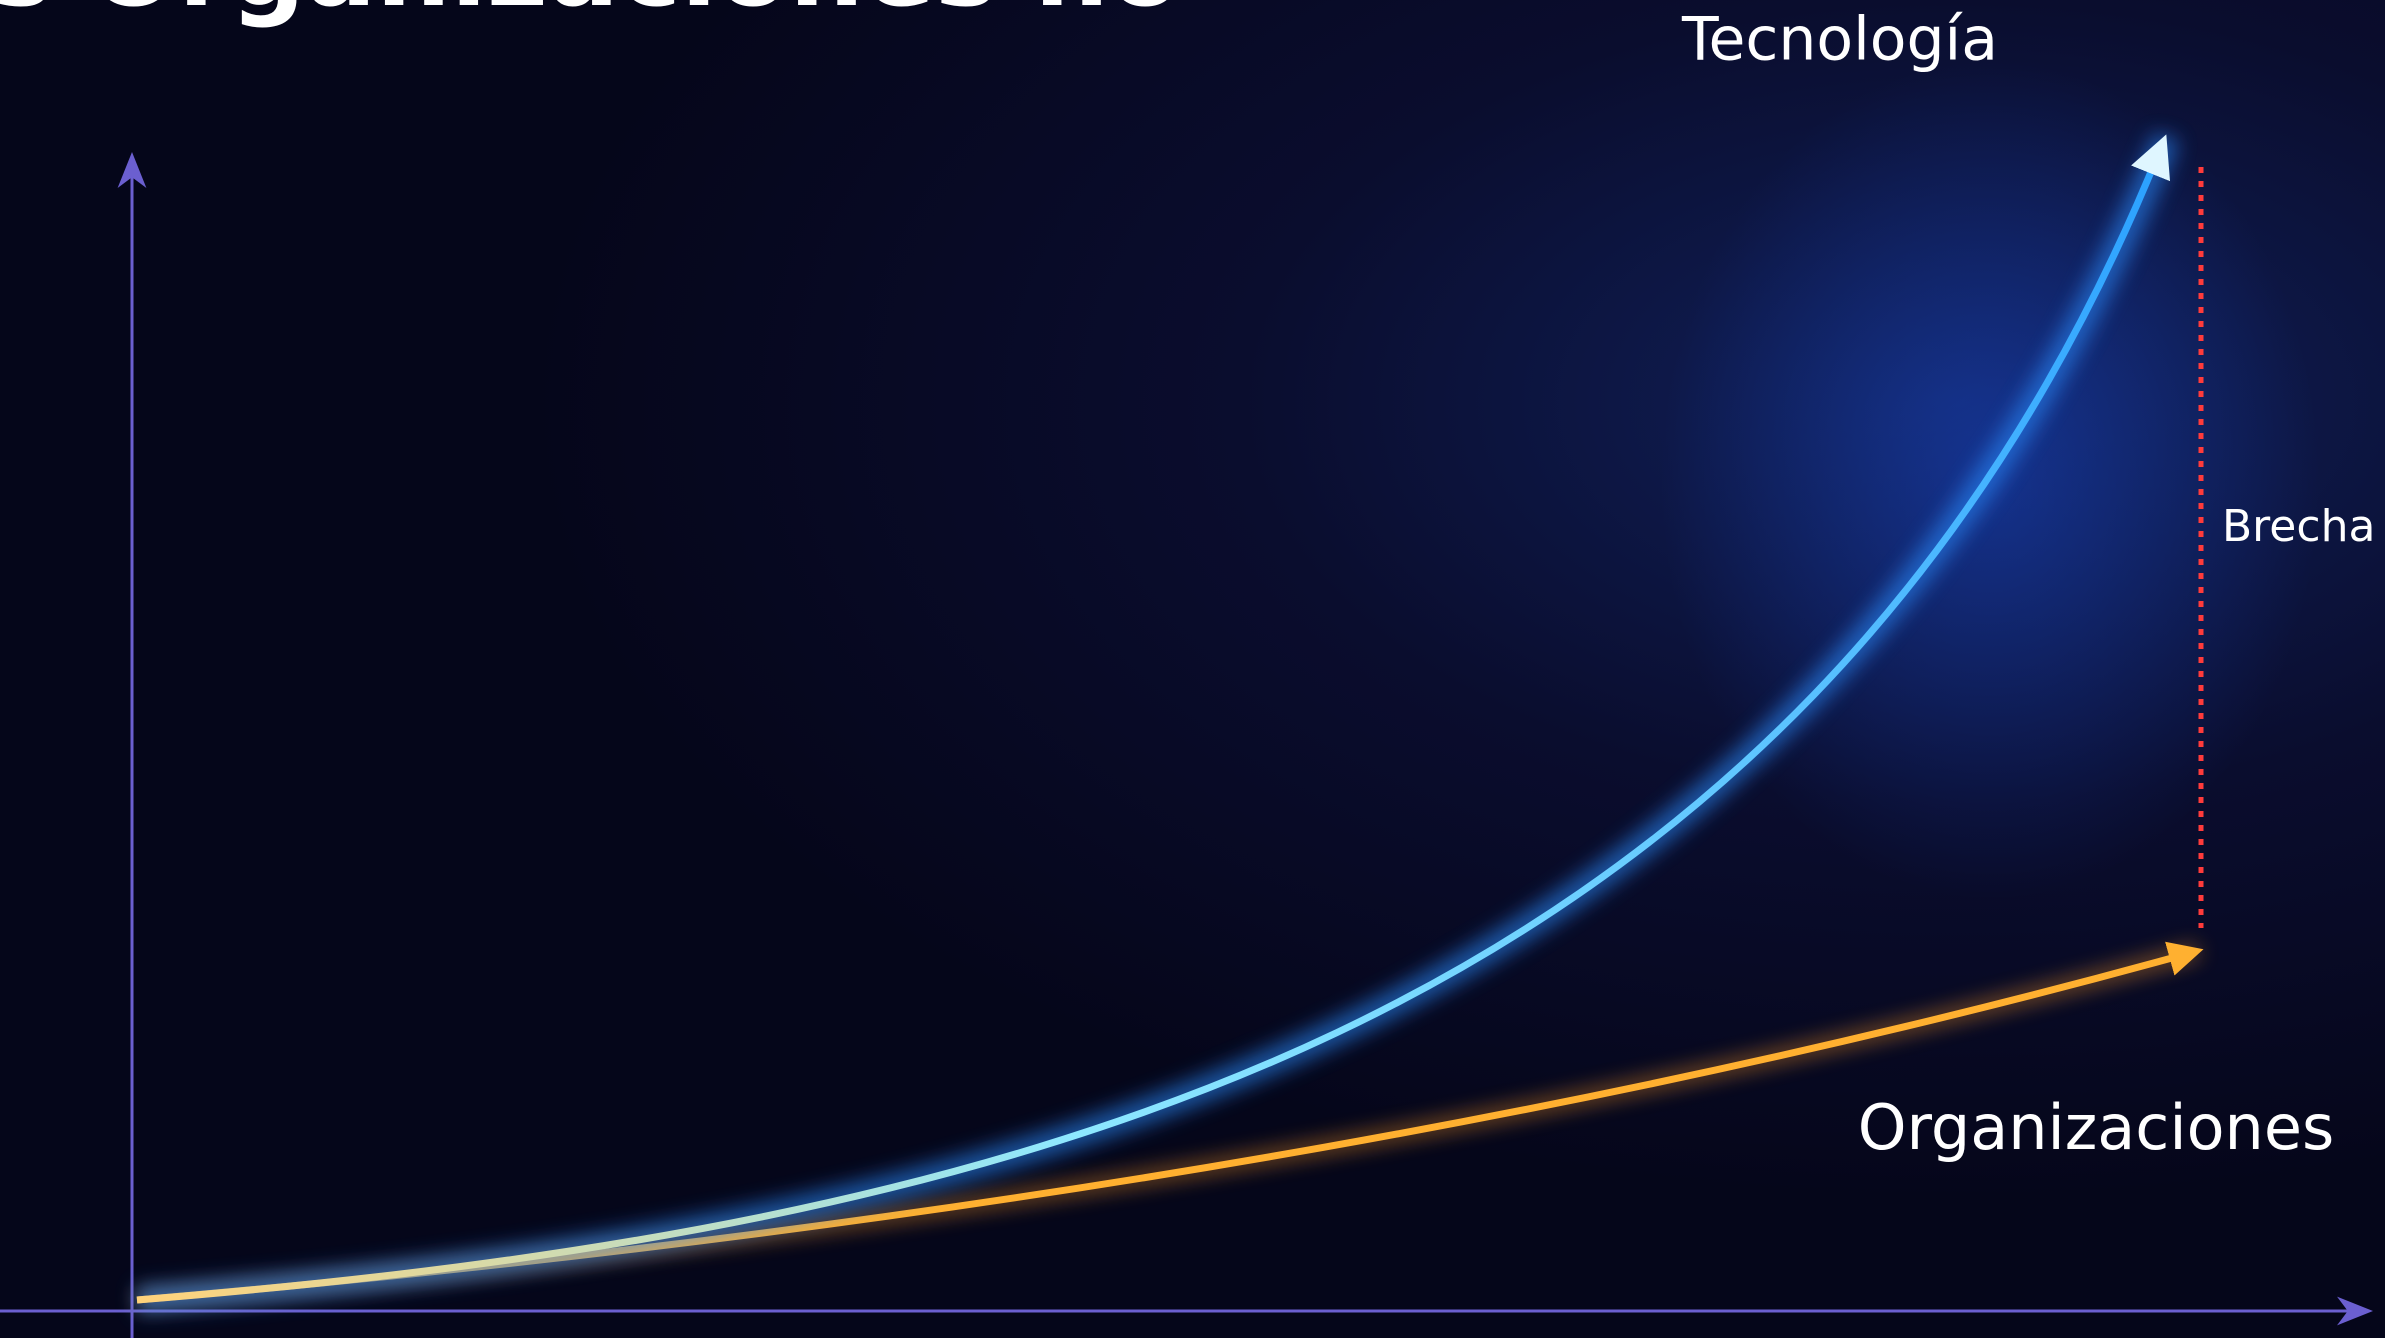 Image resolution: width=2385 pixels, height=1338 pixels. What do you see at coordinates (1839, 40) in the screenshot?
I see `technology-label: Tecnología` at bounding box center [1839, 40].